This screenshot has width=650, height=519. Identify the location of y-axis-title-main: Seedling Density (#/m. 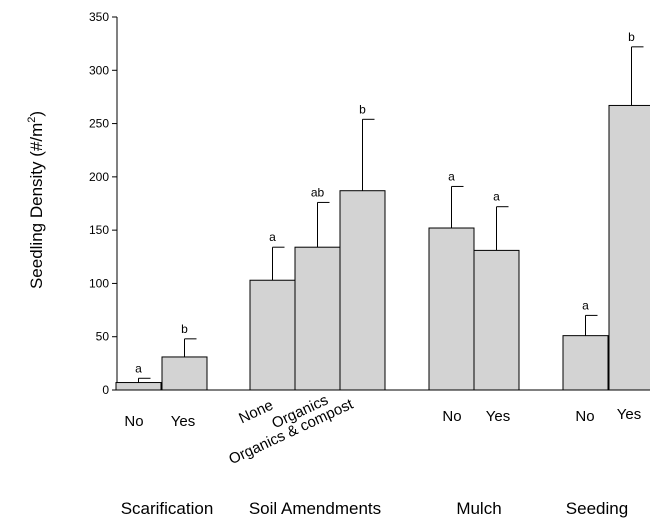
(36, 206).